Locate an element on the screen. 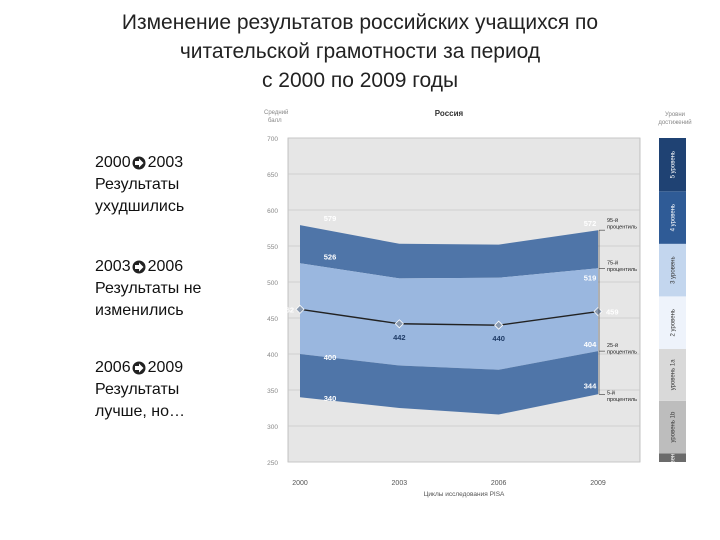 This screenshot has height=540, width=720. data-label: 579 is located at coordinates (330, 218).